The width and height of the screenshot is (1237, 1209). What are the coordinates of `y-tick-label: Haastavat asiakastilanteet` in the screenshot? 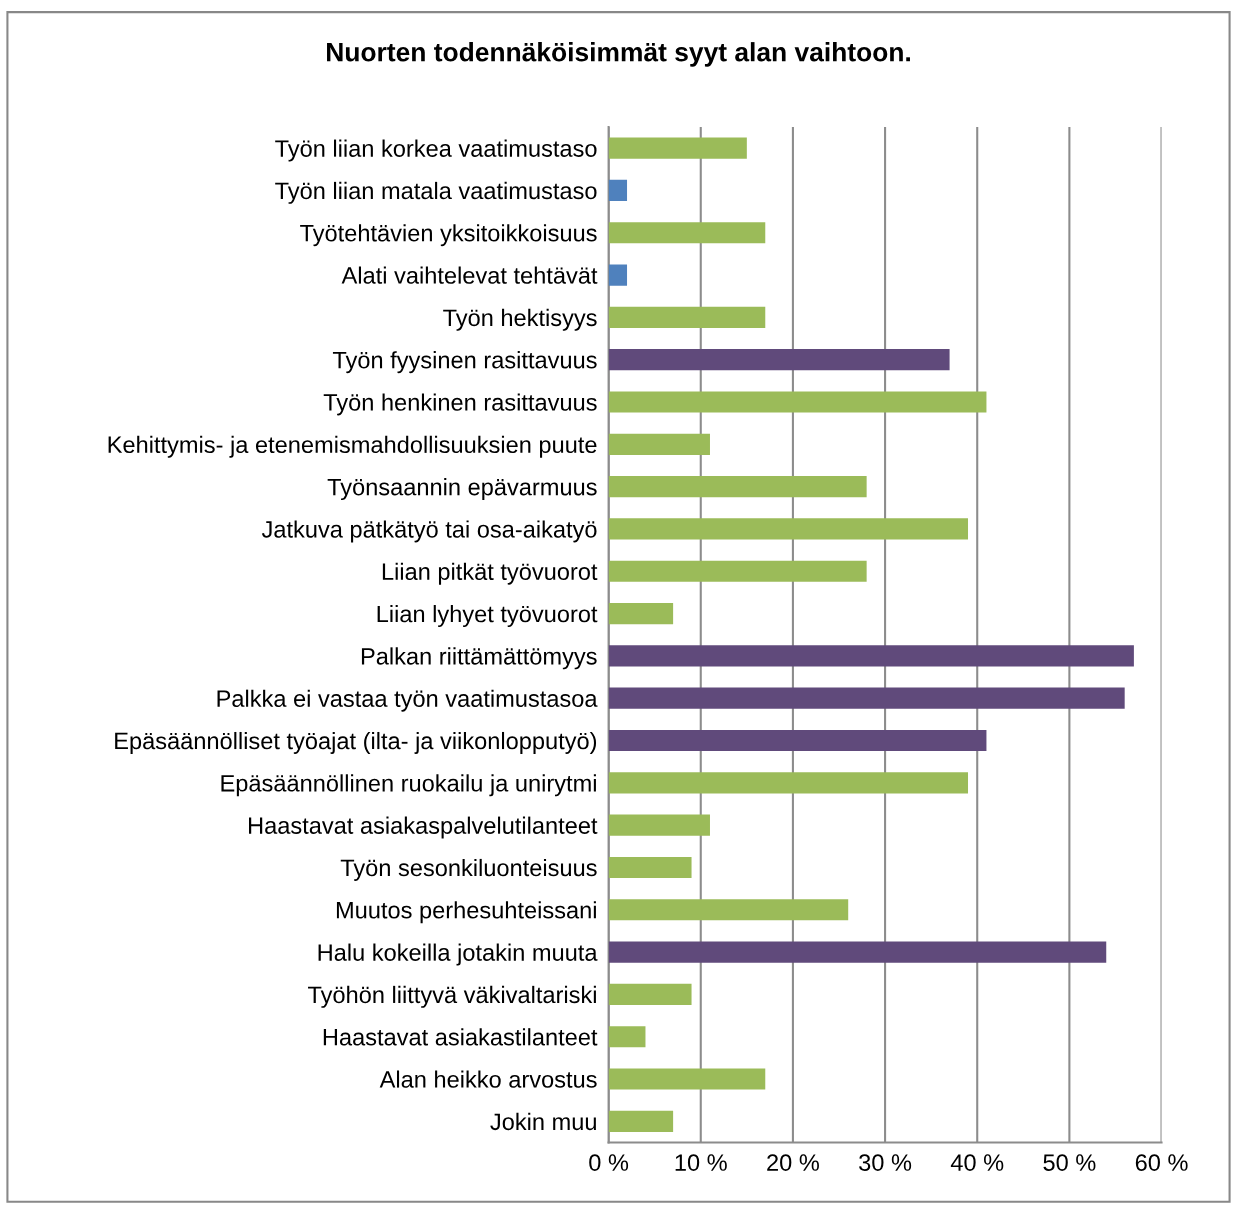 It's located at (460, 1037).